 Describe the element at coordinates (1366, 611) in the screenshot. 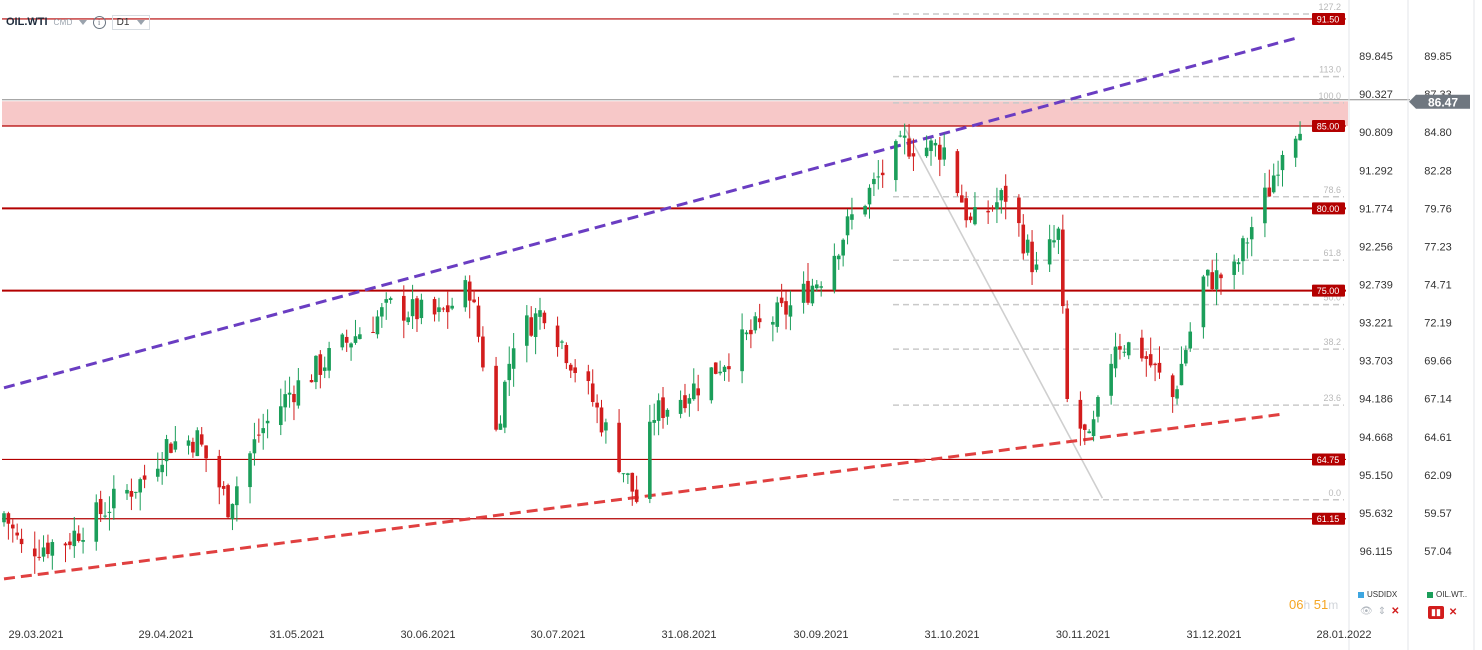

I see `eye-icon: 👁` at that location.